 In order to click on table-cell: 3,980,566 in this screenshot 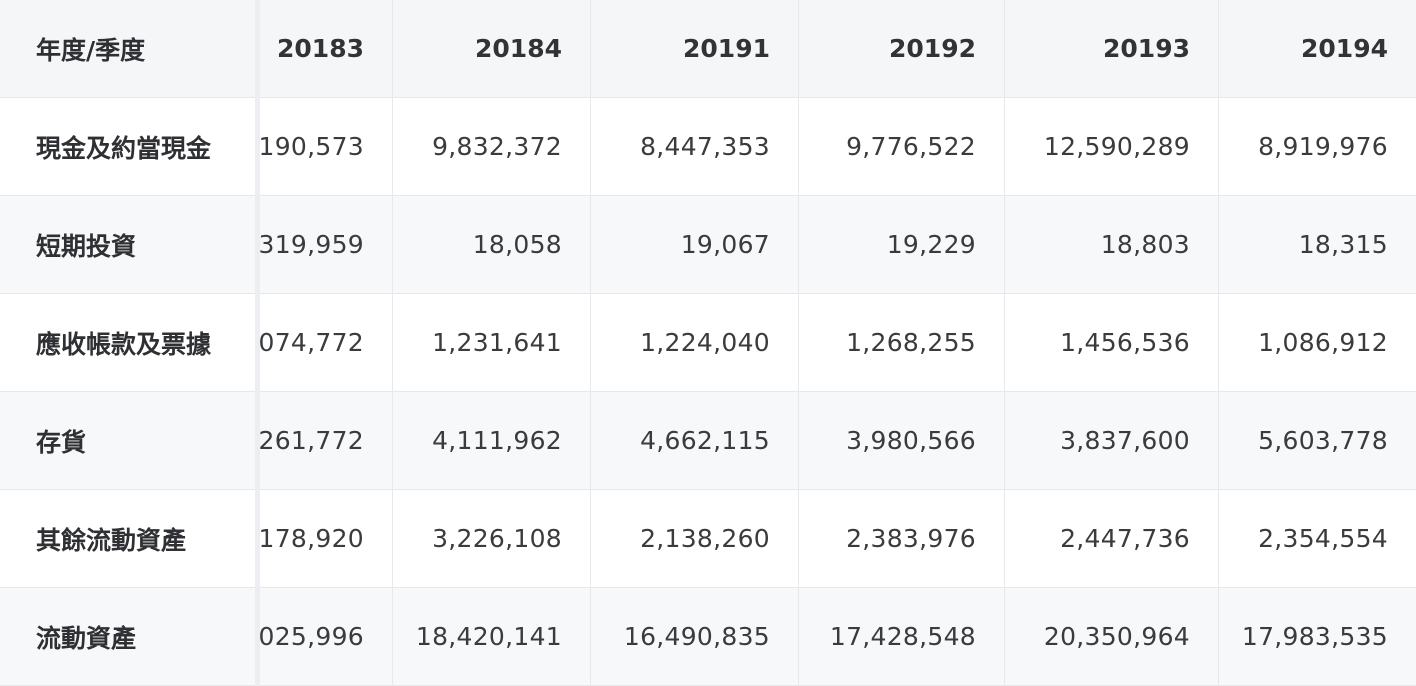, I will do `click(902, 440)`.